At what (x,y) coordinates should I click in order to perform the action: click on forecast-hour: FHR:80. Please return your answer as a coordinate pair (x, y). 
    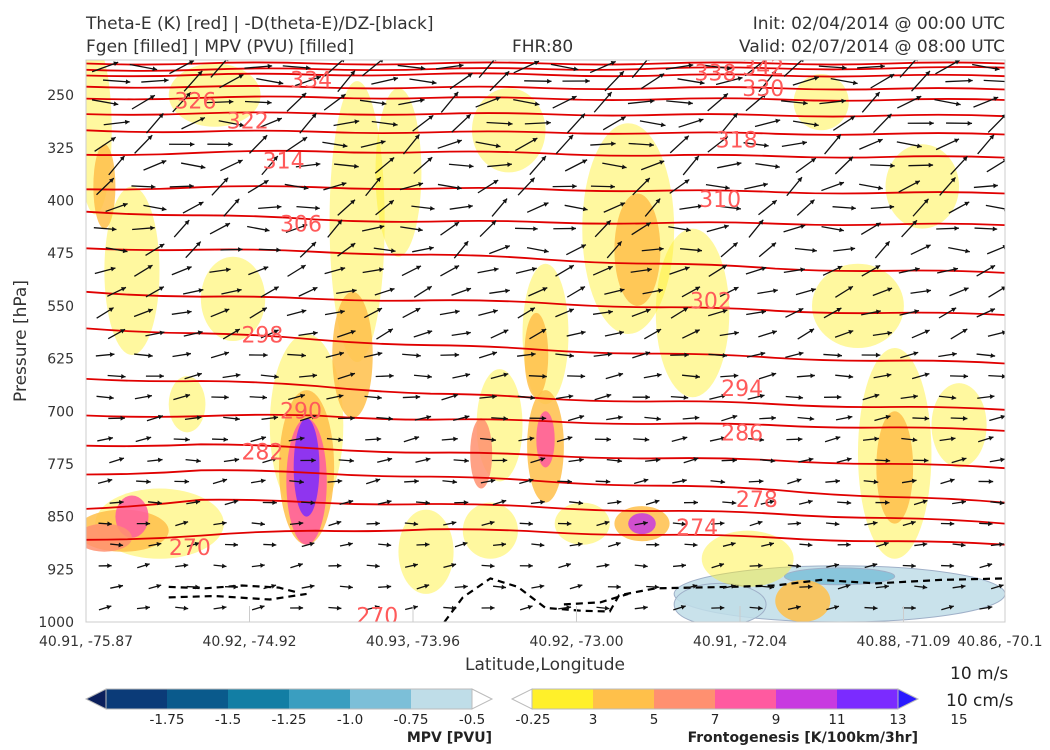
    Looking at the image, I should click on (543, 47).